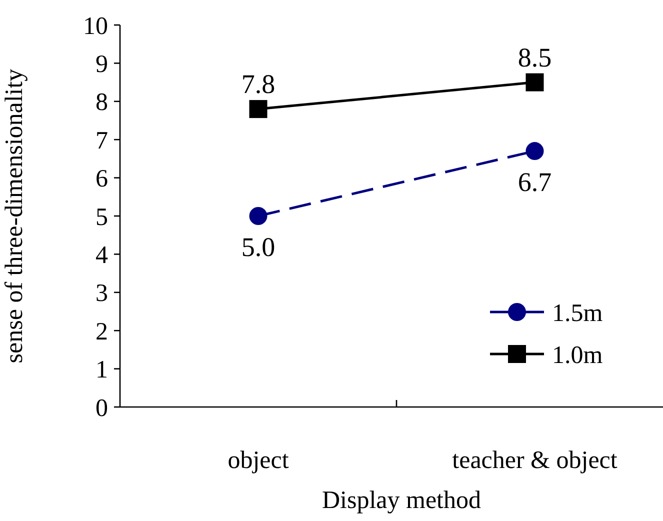 The width and height of the screenshot is (663, 521). What do you see at coordinates (102, 294) in the screenshot?
I see `y-tick-label: 3` at bounding box center [102, 294].